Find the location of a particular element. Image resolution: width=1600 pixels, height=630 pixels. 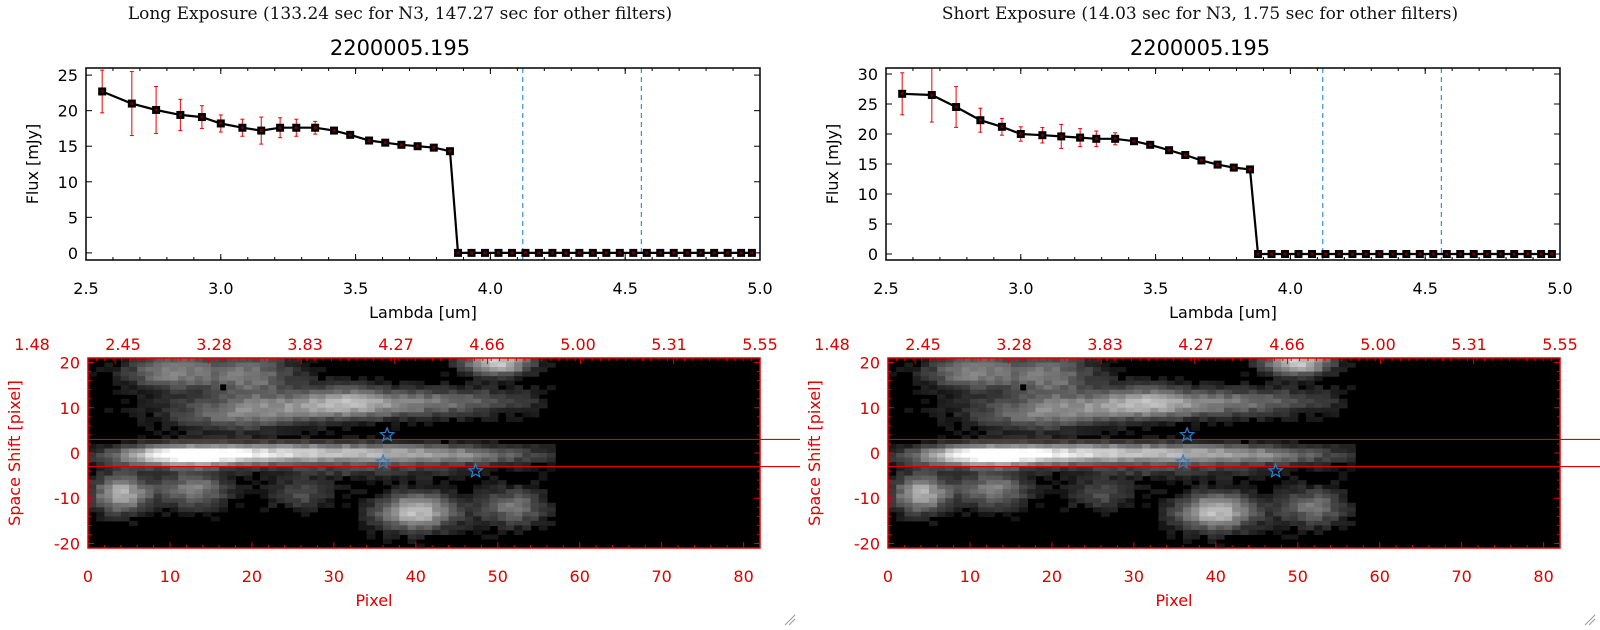

wavelength-tick-label: 5.00 is located at coordinates (1378, 344).